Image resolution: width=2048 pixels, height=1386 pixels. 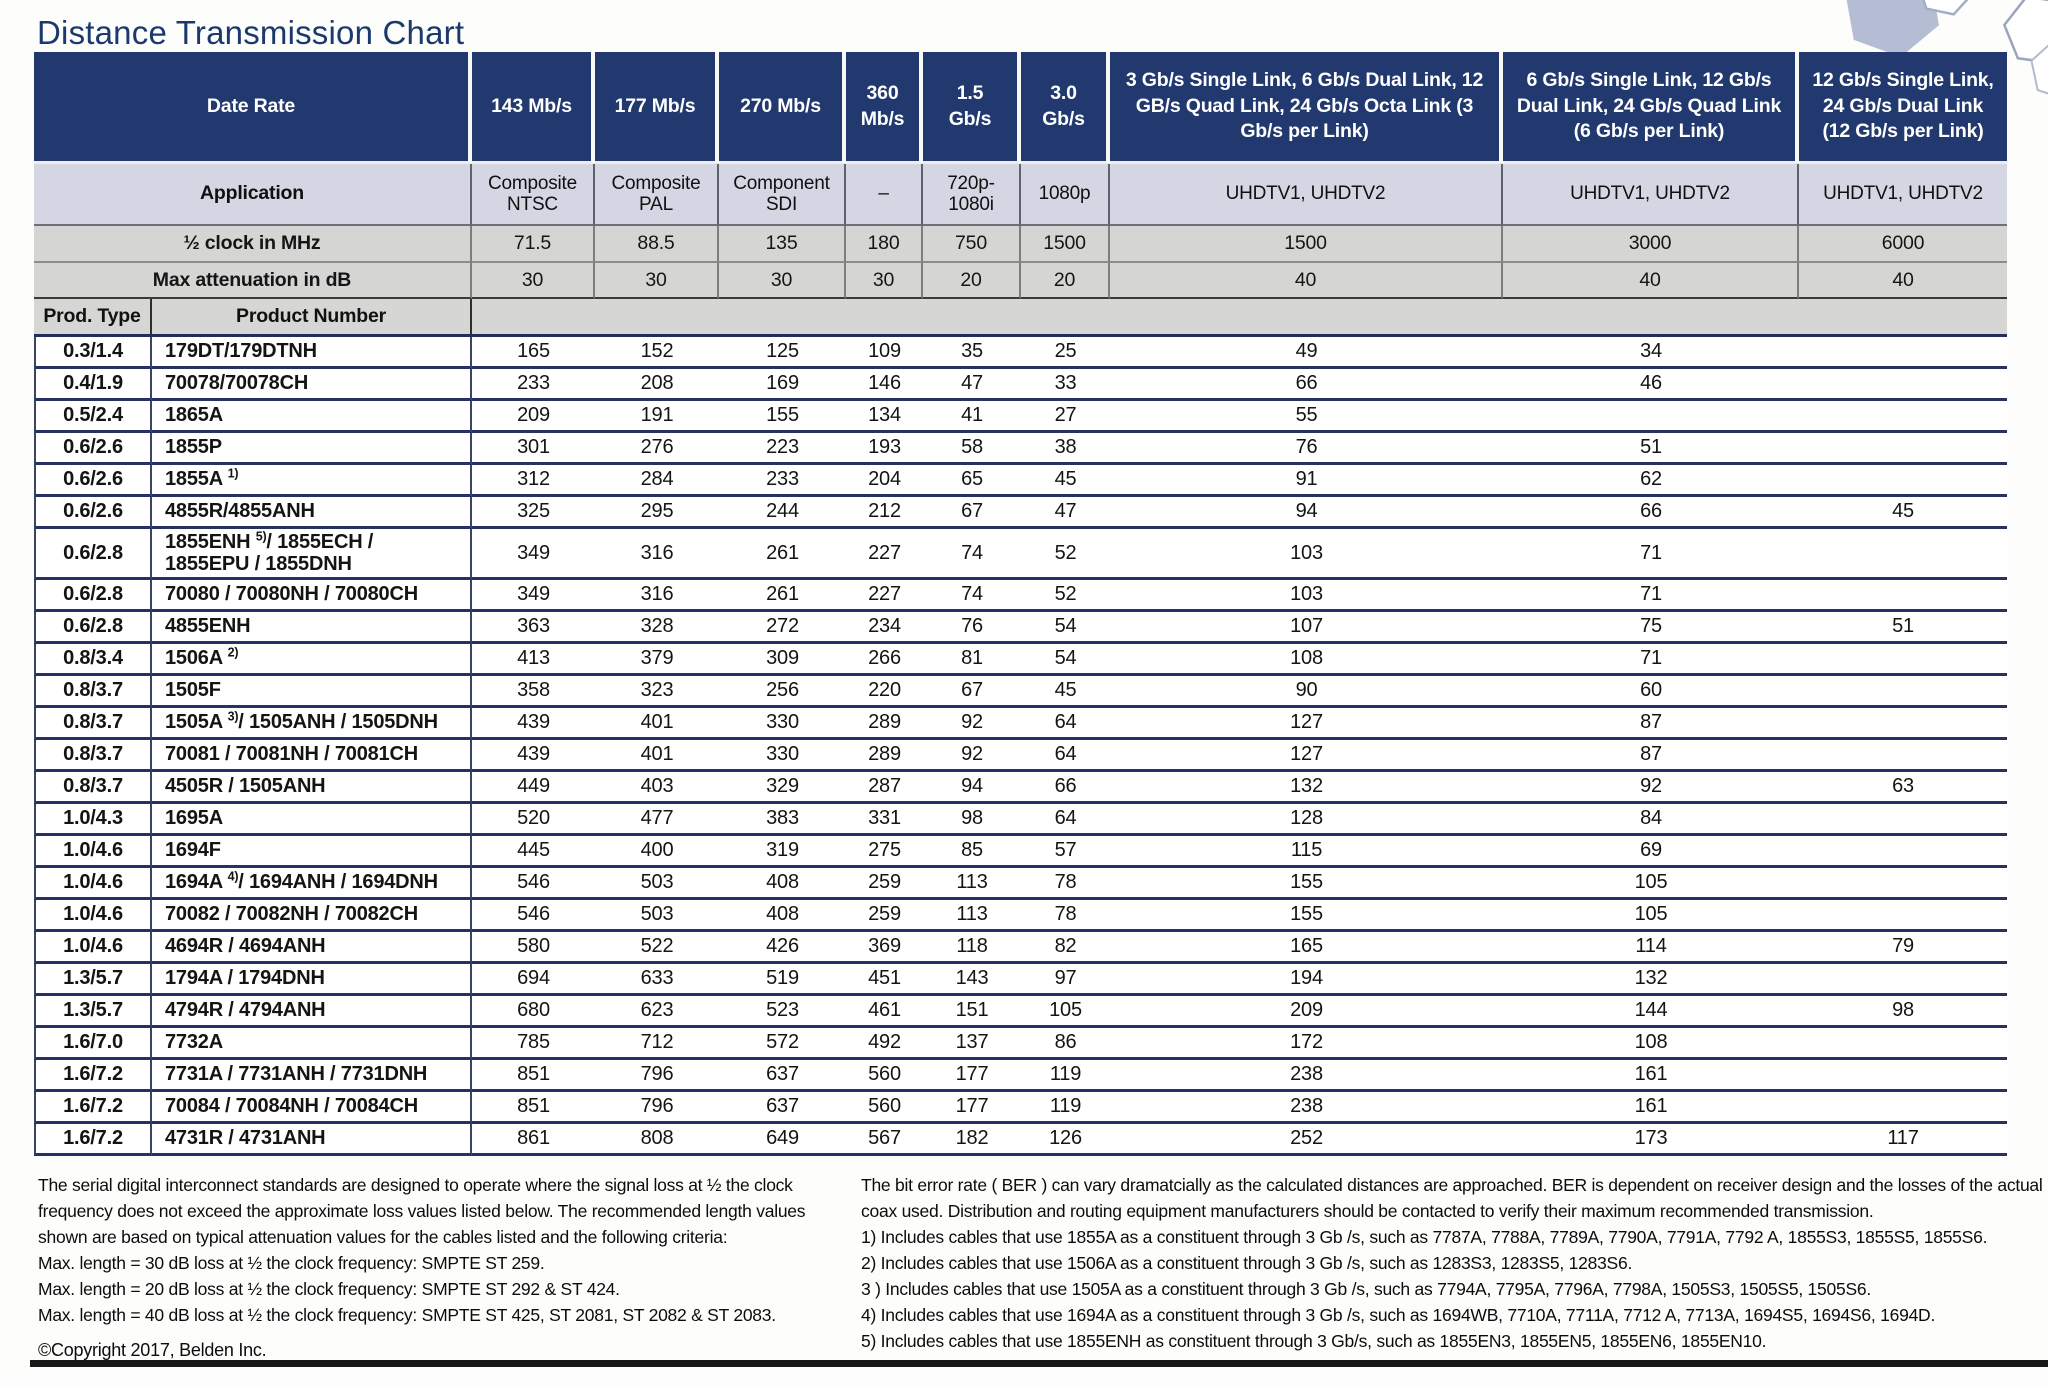 I want to click on value-cell-5: 86, so click(x=1065, y=1044).